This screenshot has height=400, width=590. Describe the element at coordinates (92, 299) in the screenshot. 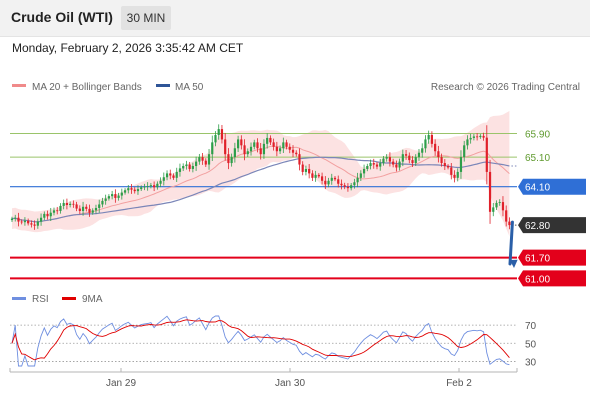

I see `rsi-ma-legend-label: 9MA` at that location.